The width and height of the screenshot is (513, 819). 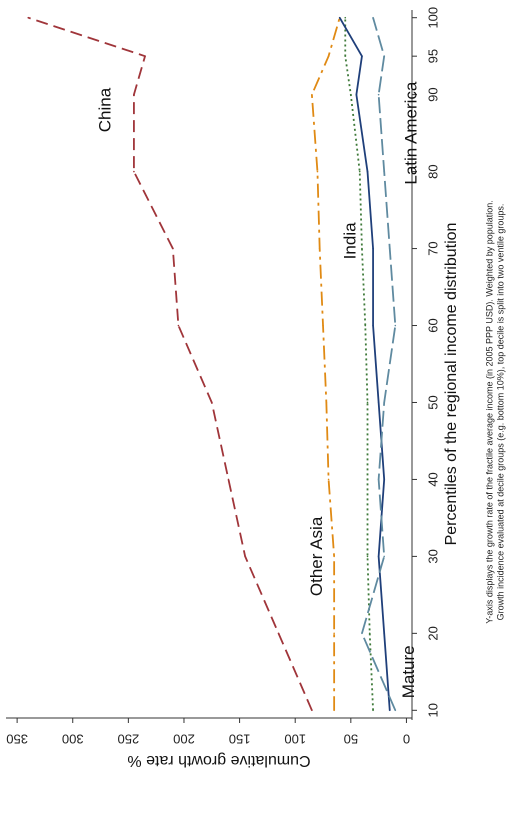 What do you see at coordinates (379, 364) in the screenshot?
I see `series-line-latin-america` at bounding box center [379, 364].